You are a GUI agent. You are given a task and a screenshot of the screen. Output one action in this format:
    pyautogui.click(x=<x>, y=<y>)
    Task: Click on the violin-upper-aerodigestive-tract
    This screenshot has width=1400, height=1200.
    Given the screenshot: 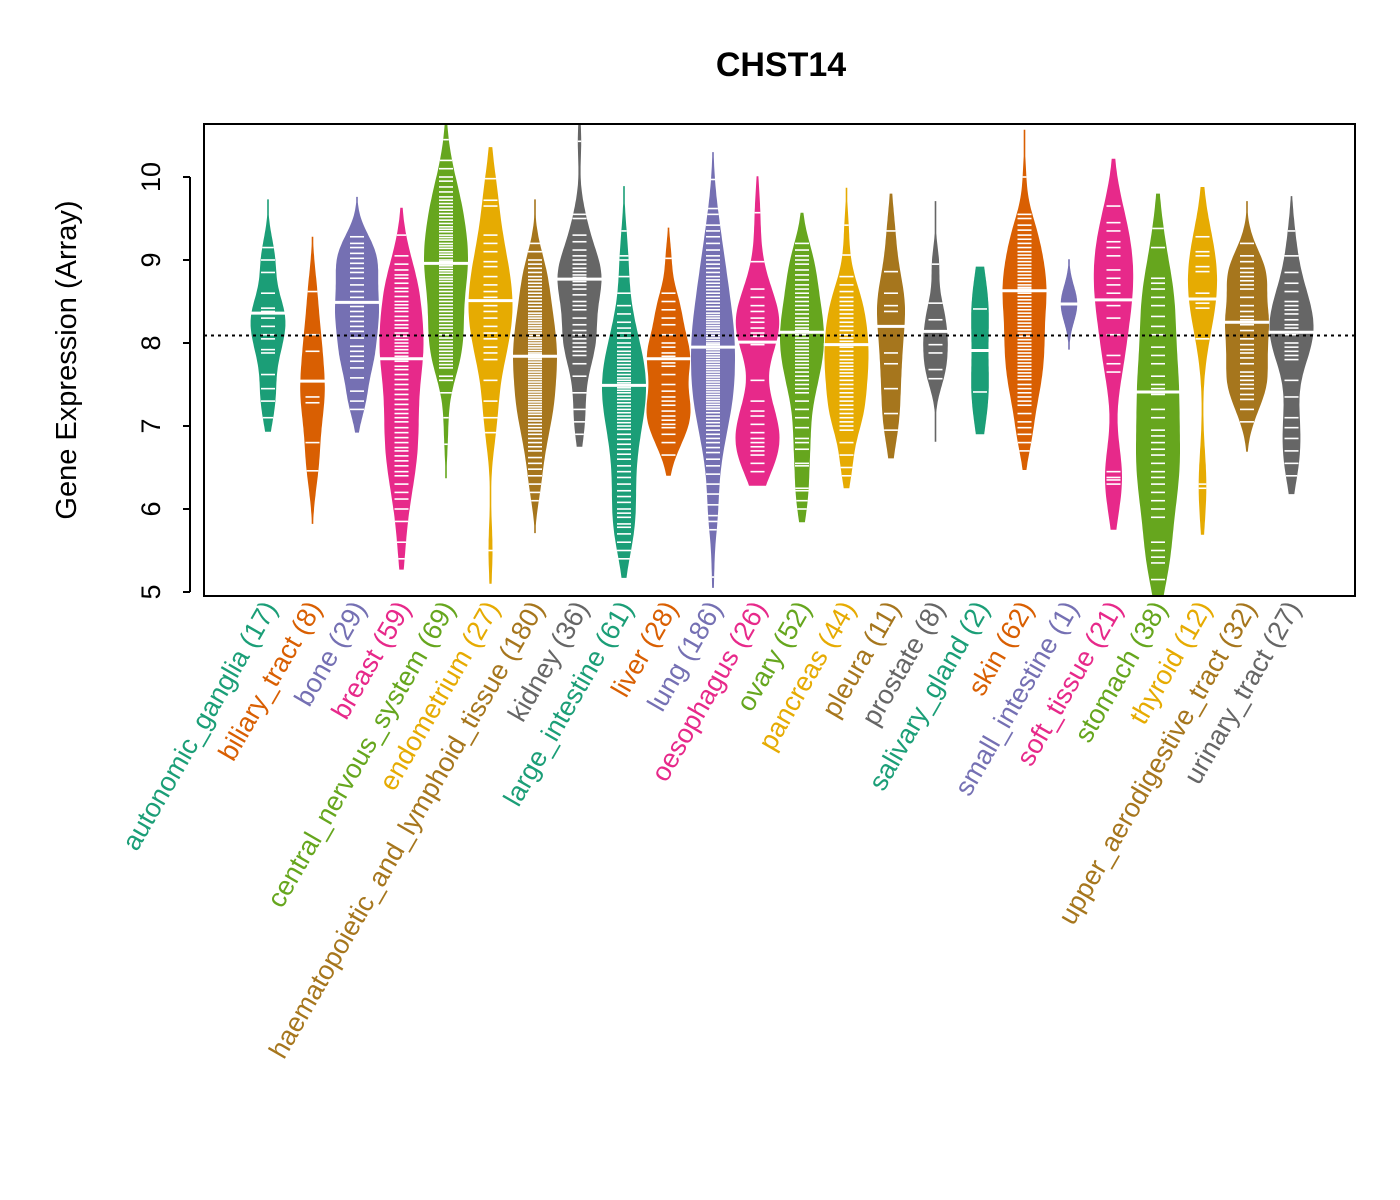 What is the action you would take?
    pyautogui.click(x=1247, y=326)
    